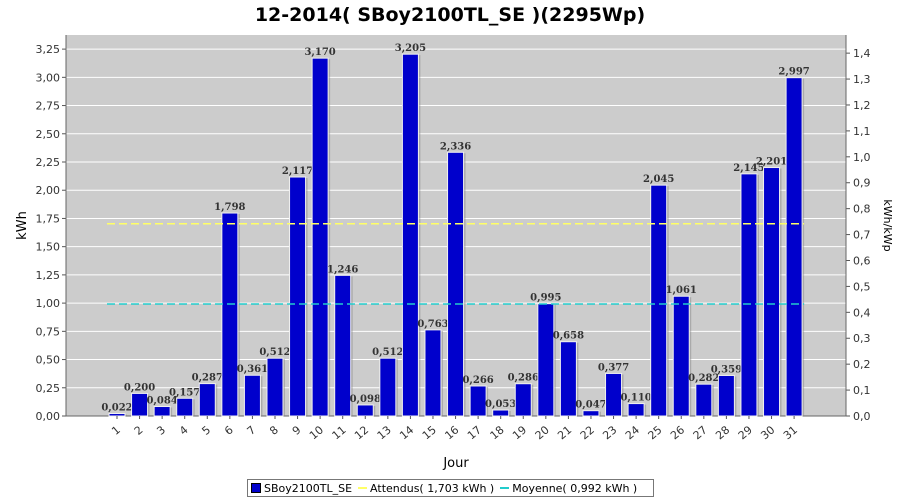 Image resolution: width=900 pixels, height=500 pixels. Describe the element at coordinates (319, 52) in the screenshot. I see `bar-value-label: 3,170` at that location.